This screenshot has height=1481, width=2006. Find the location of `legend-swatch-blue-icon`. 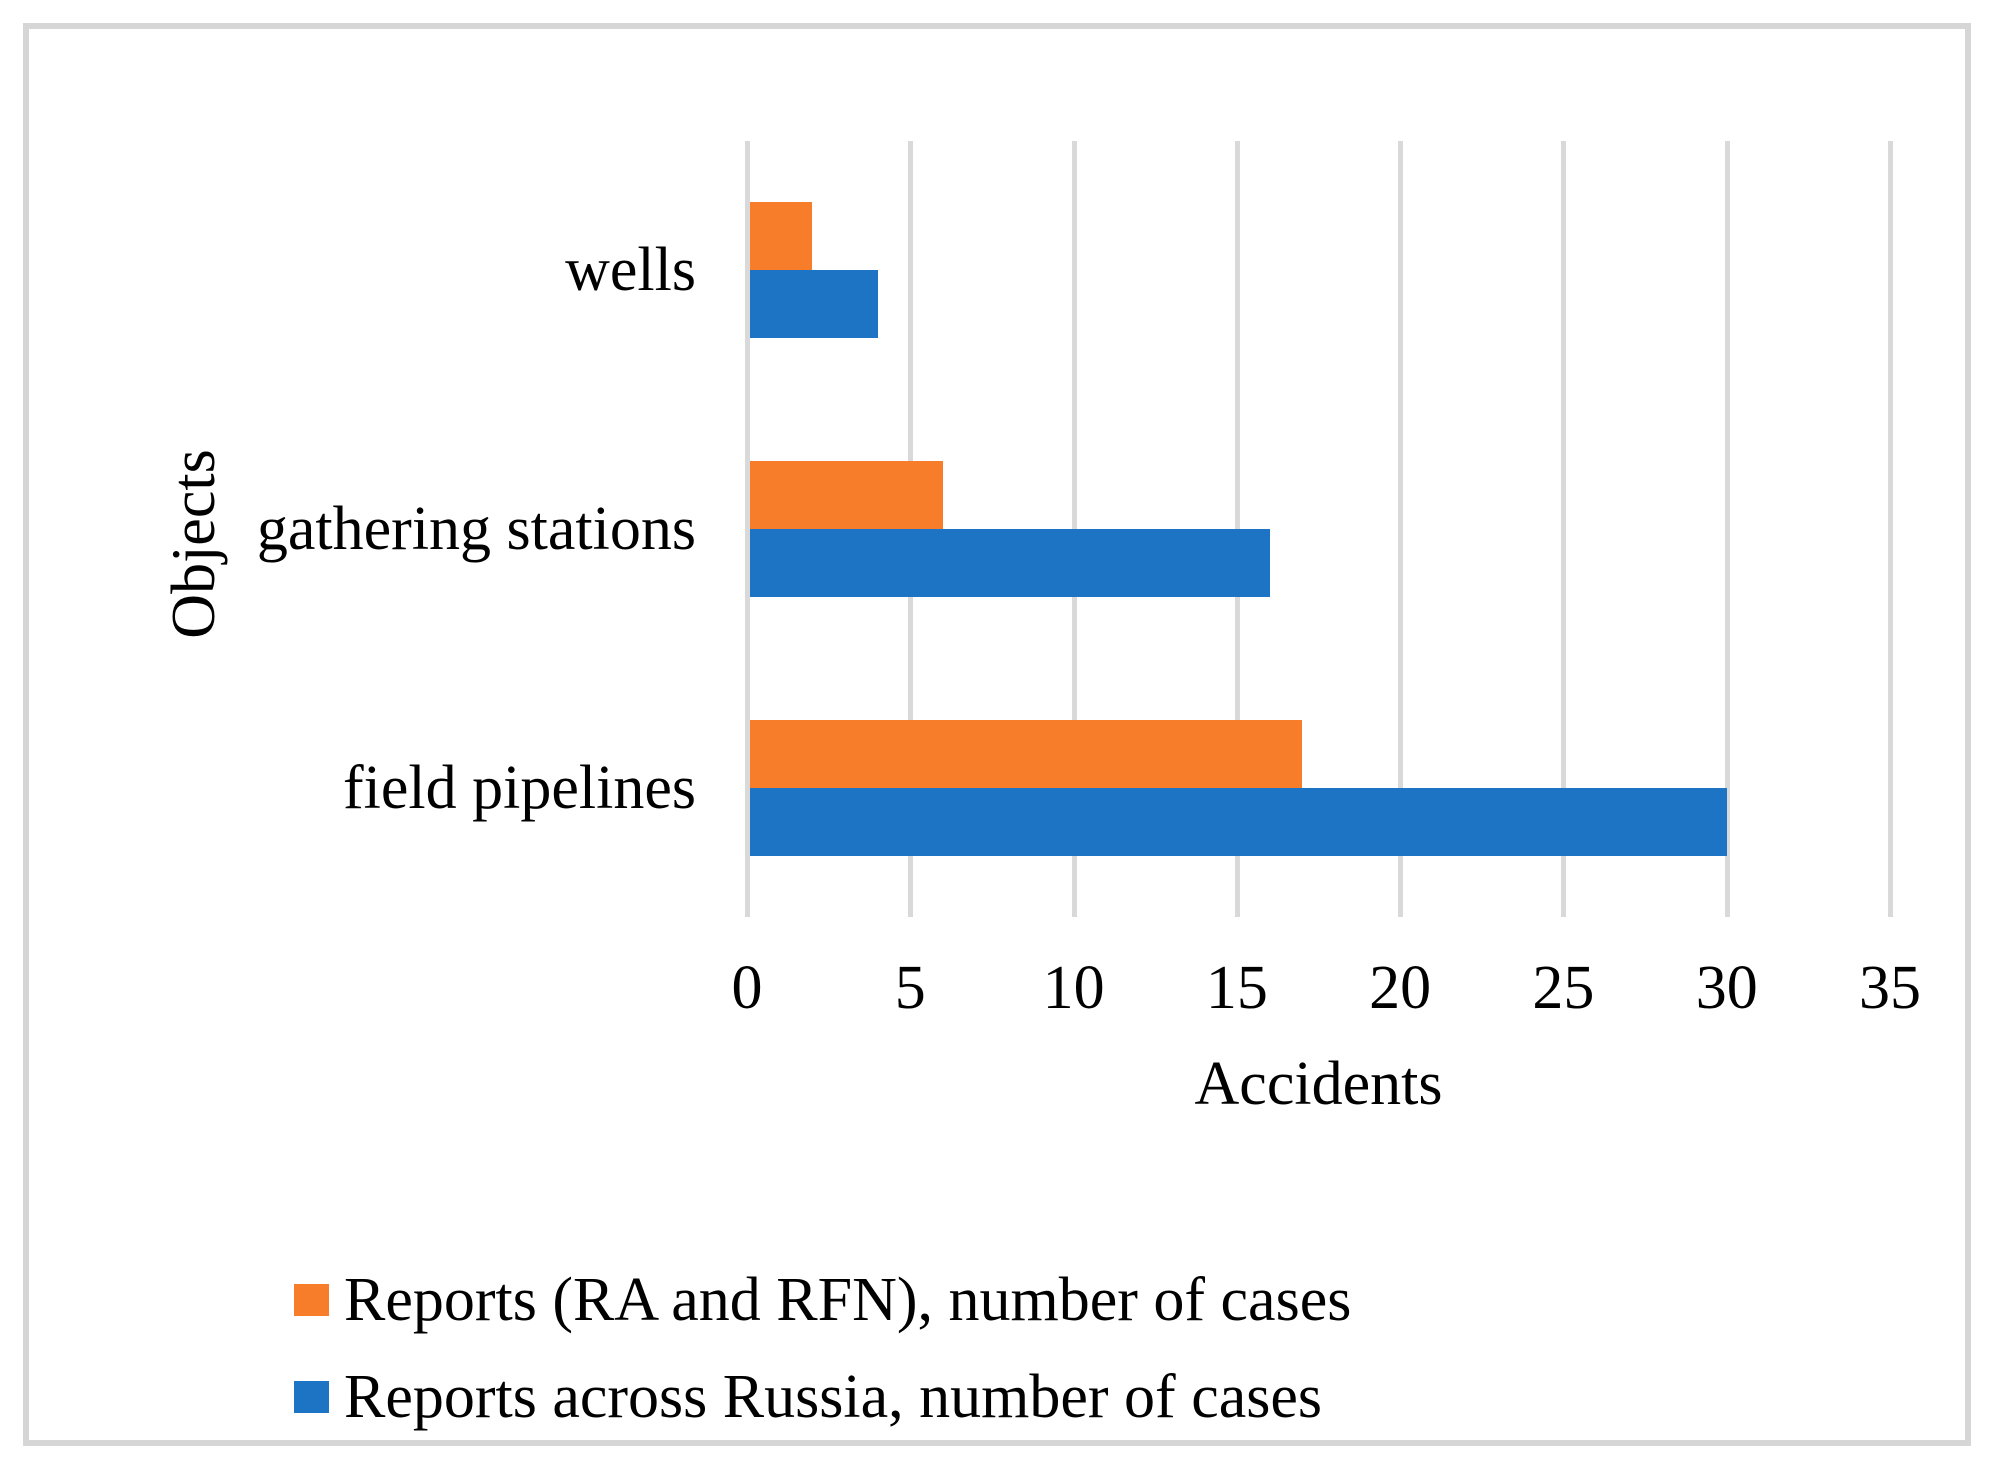

legend-swatch-blue-icon is located at coordinates (311, 1397).